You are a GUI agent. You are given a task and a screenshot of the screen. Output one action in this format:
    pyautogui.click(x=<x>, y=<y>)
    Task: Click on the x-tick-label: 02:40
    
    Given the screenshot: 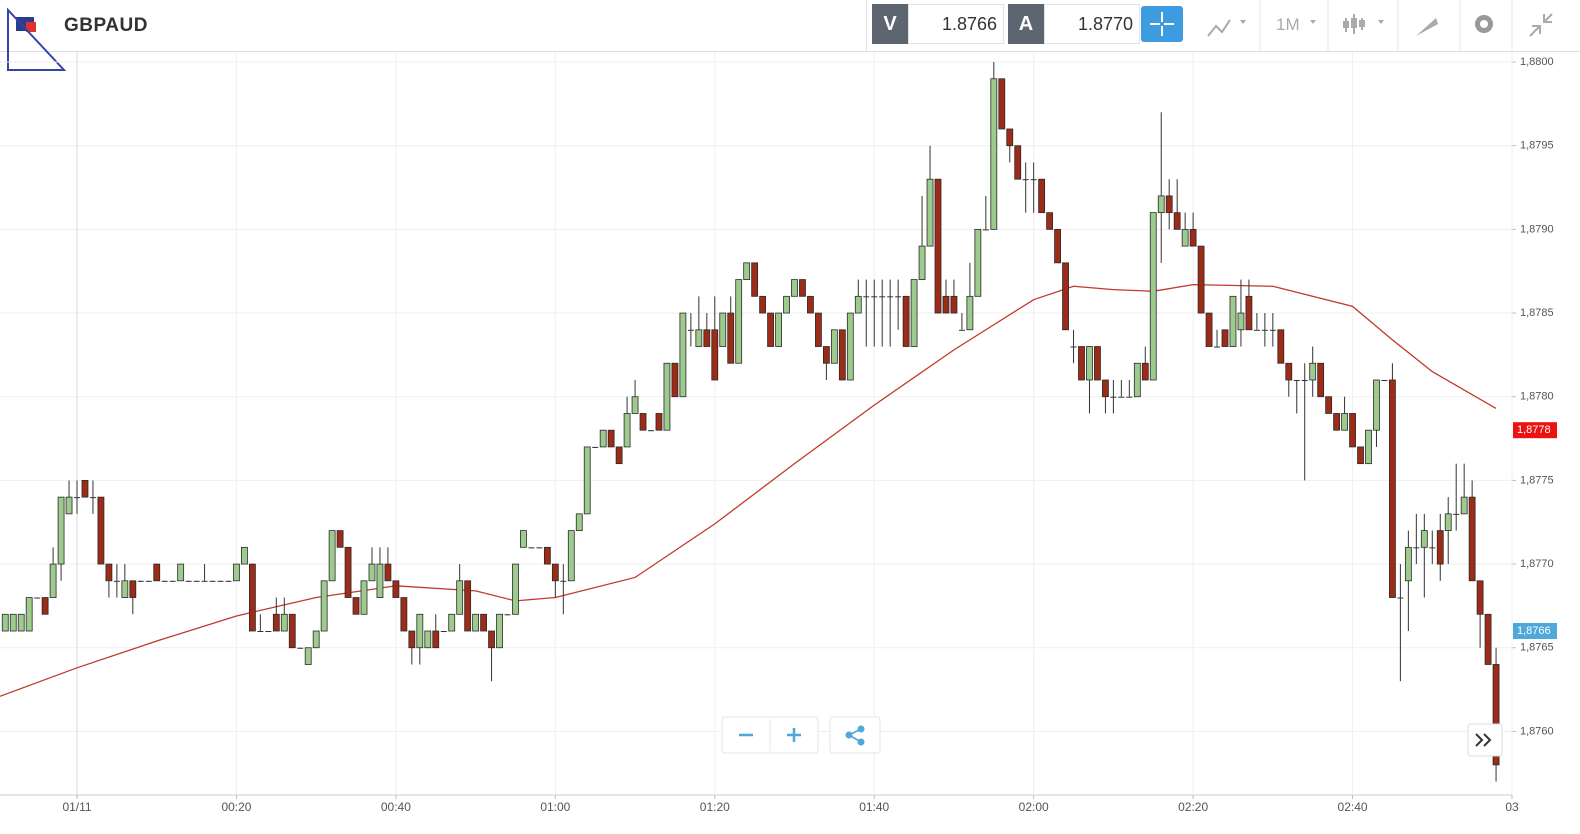 What is the action you would take?
    pyautogui.click(x=1353, y=807)
    